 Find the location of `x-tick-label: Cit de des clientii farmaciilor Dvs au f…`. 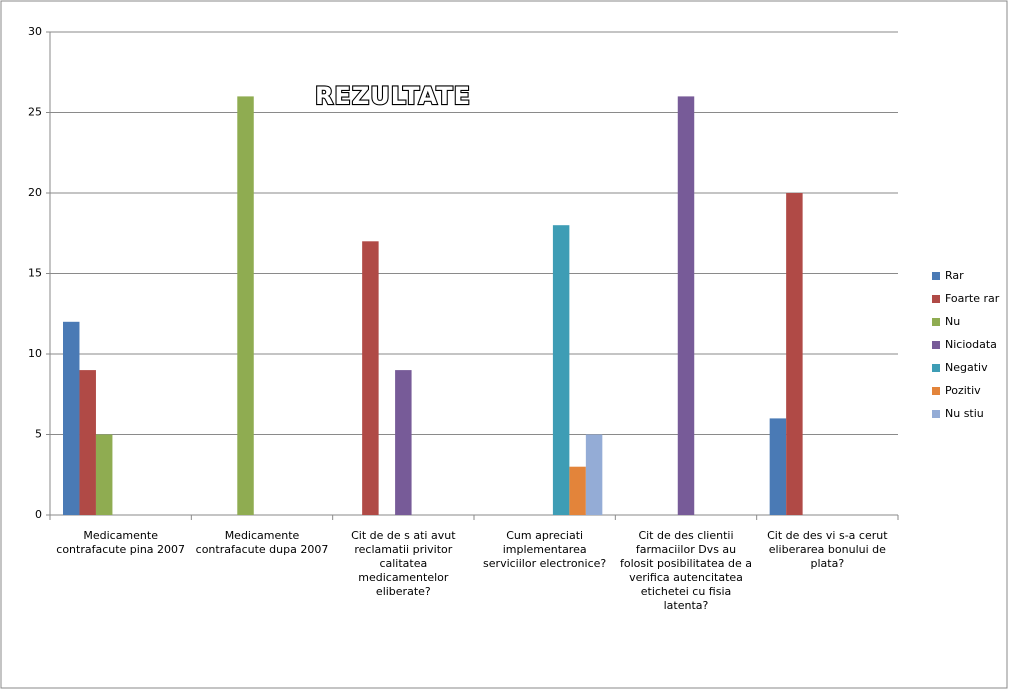

x-tick-label: Cit de des clientii farmaciilor Dvs au f… is located at coordinates (686, 570).